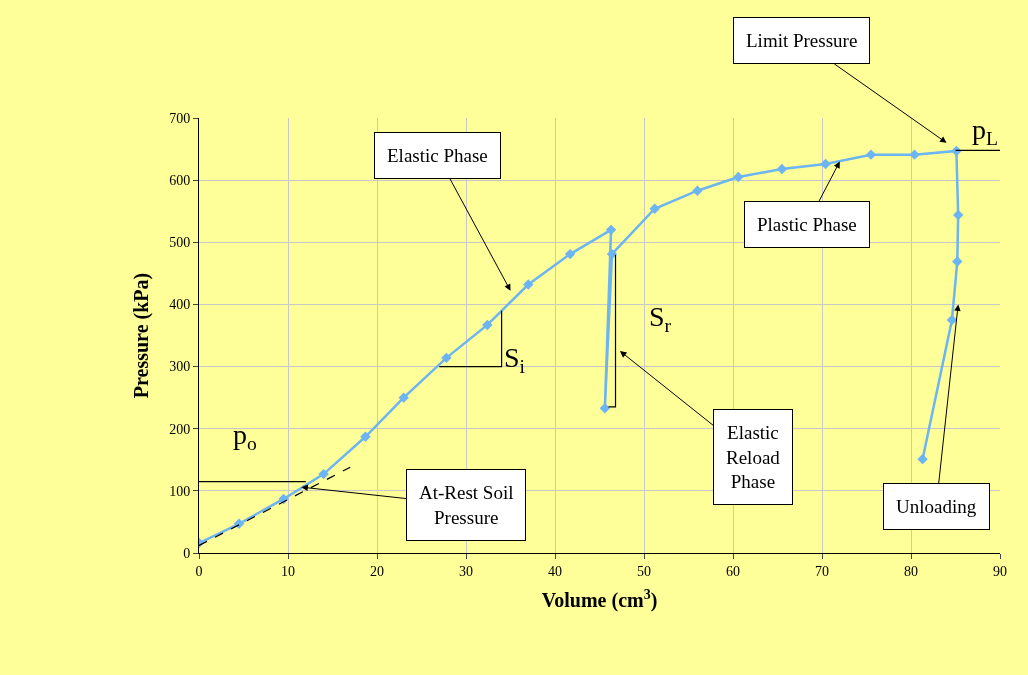 The image size is (1028, 675). What do you see at coordinates (180, 491) in the screenshot?
I see `y-tick-label: 100` at bounding box center [180, 491].